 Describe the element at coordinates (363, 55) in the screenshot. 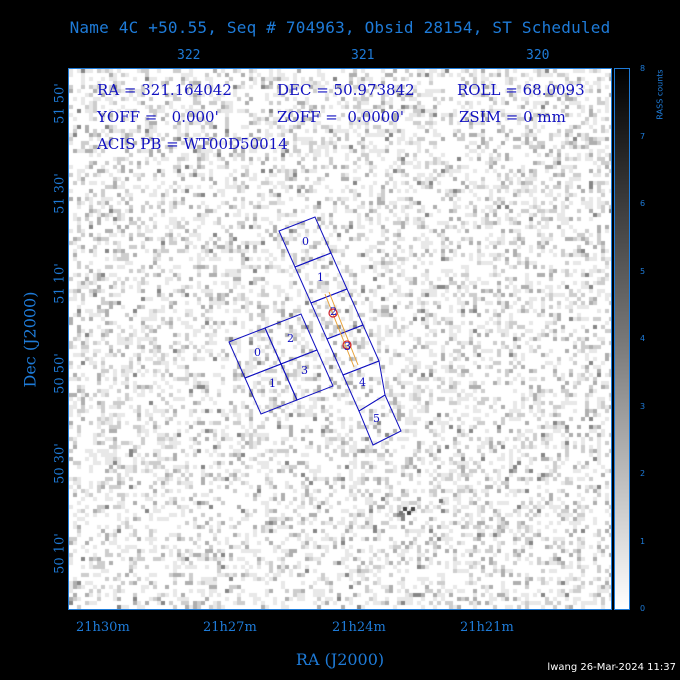

I see `ra-top-tick: 321` at that location.